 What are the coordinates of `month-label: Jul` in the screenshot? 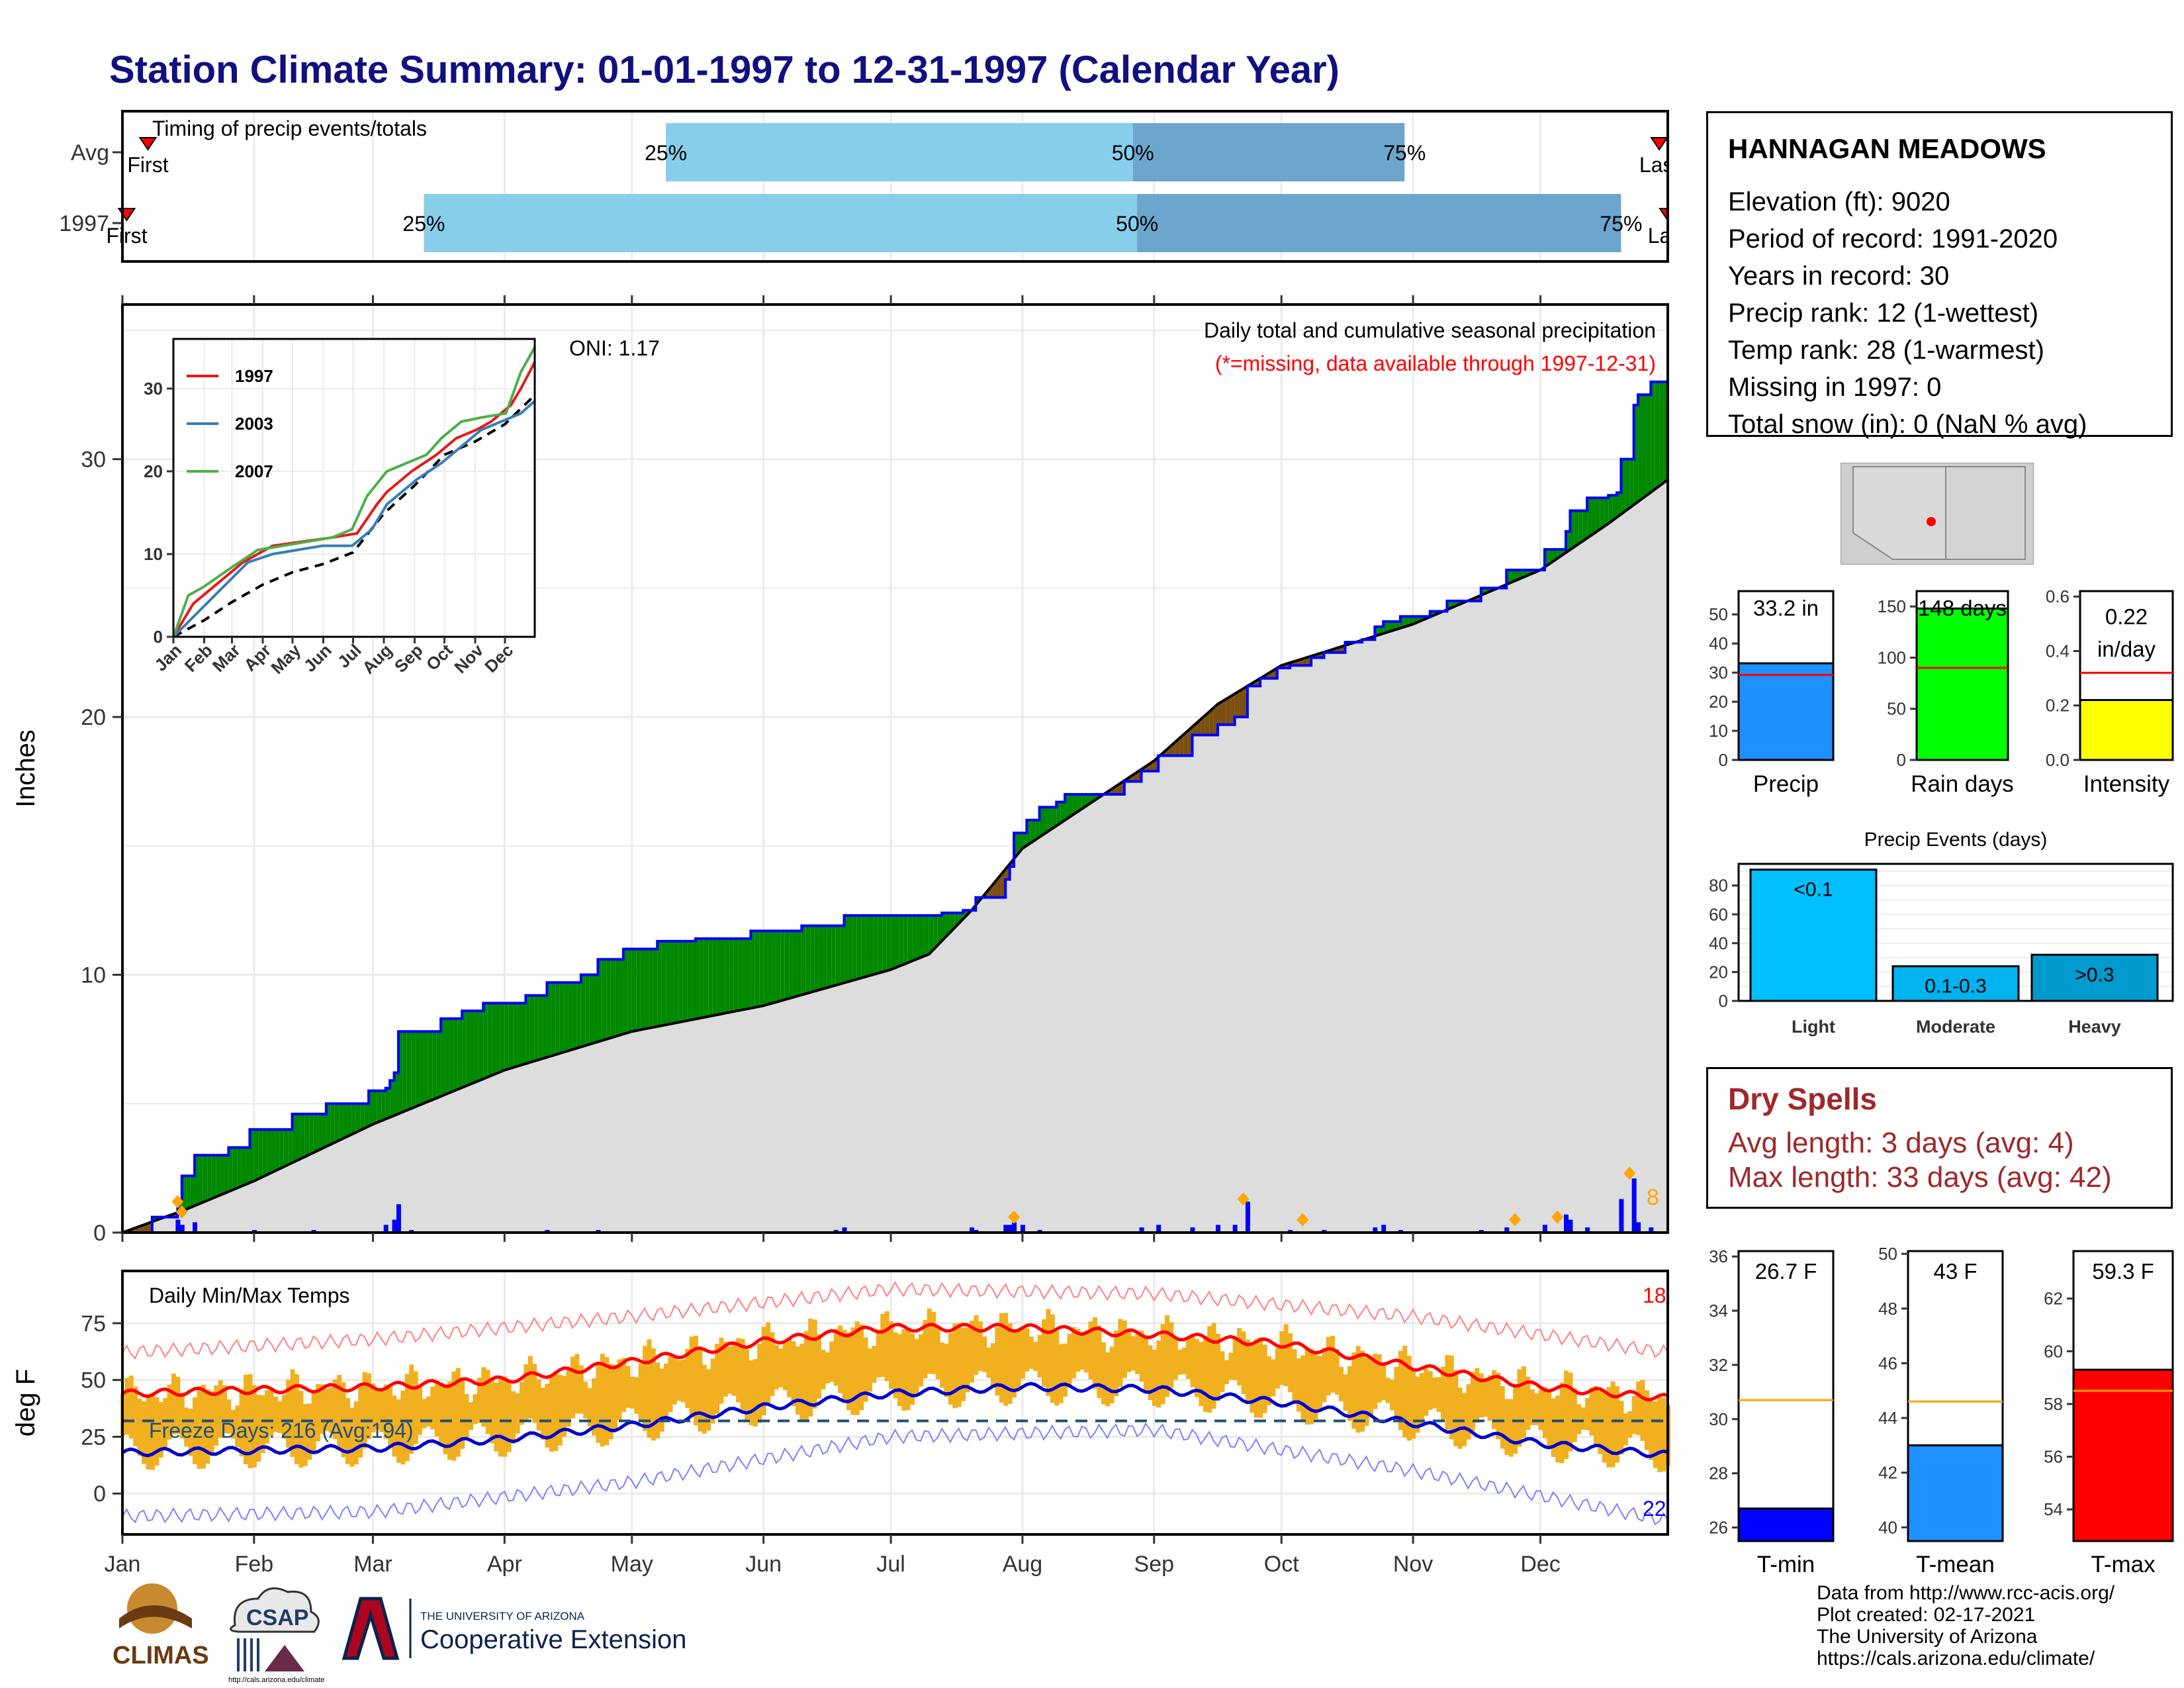 It's located at (890, 1564).